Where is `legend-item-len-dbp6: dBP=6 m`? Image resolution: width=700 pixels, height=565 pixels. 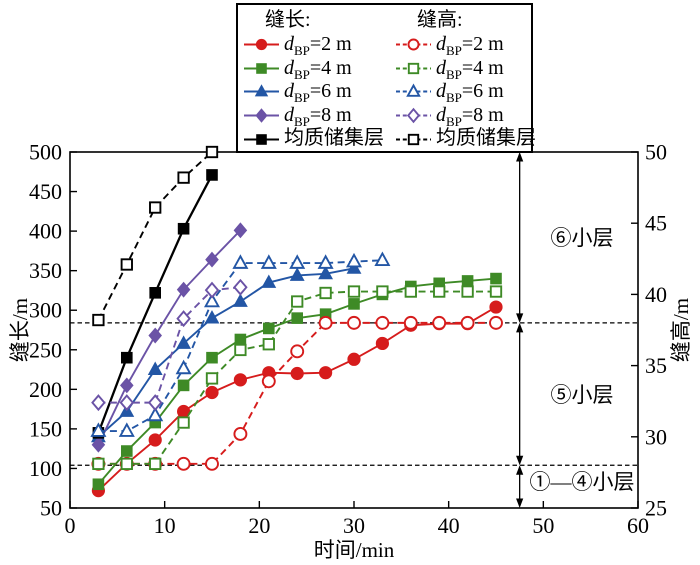
legend-item-len-dbp6: dBP=6 m is located at coordinates (319, 92).